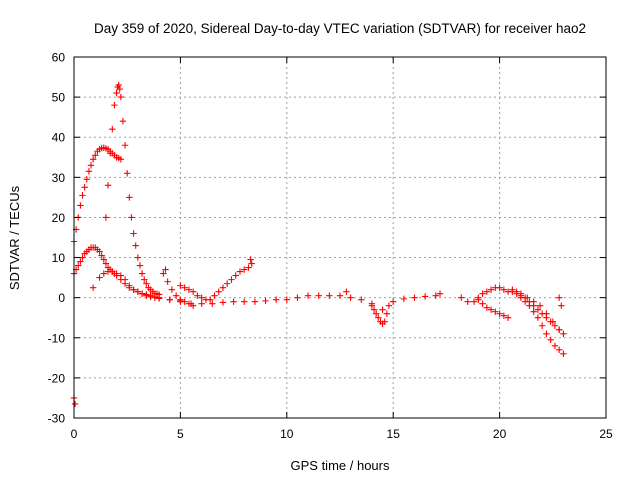 This screenshot has width=640, height=480. Describe the element at coordinates (57, 338) in the screenshot. I see `y-tick-label: -10` at that location.